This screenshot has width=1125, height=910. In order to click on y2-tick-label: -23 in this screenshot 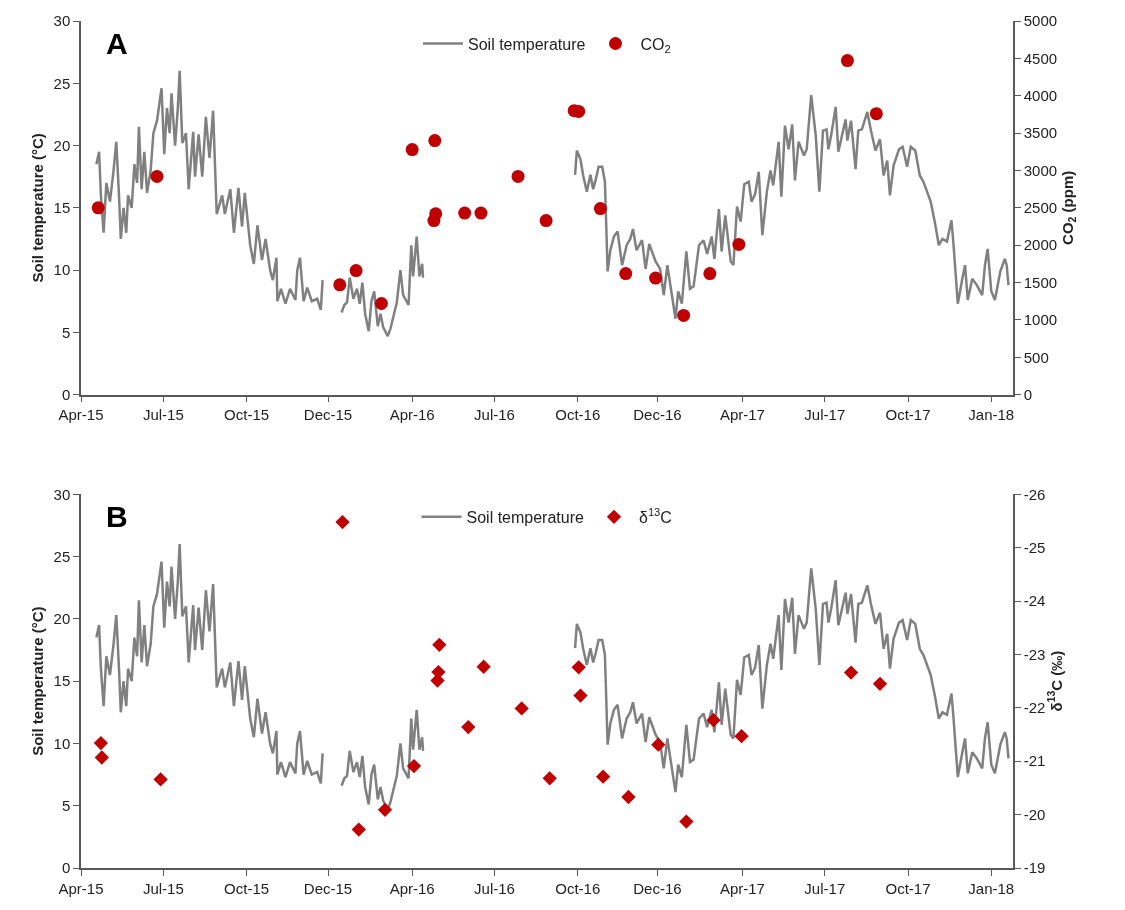, I will do `click(1034, 654)`.